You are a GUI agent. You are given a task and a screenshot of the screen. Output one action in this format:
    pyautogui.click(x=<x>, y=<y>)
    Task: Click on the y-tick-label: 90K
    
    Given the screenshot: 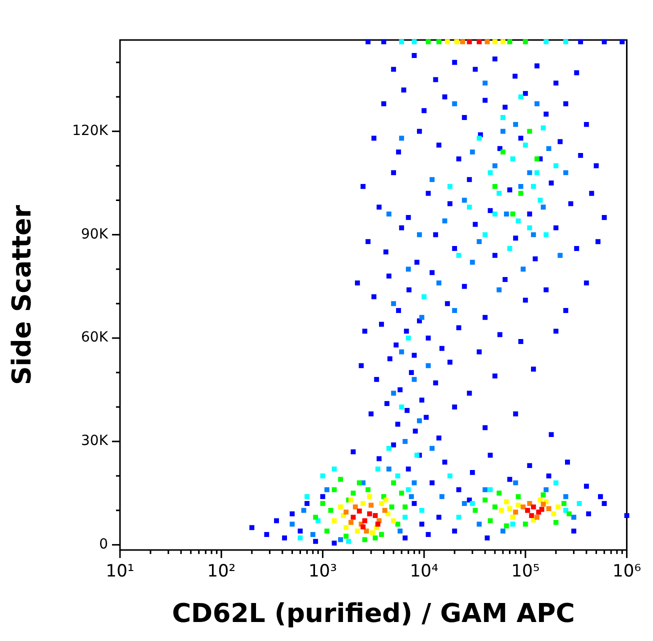 What is the action you would take?
    pyautogui.click(x=95, y=234)
    